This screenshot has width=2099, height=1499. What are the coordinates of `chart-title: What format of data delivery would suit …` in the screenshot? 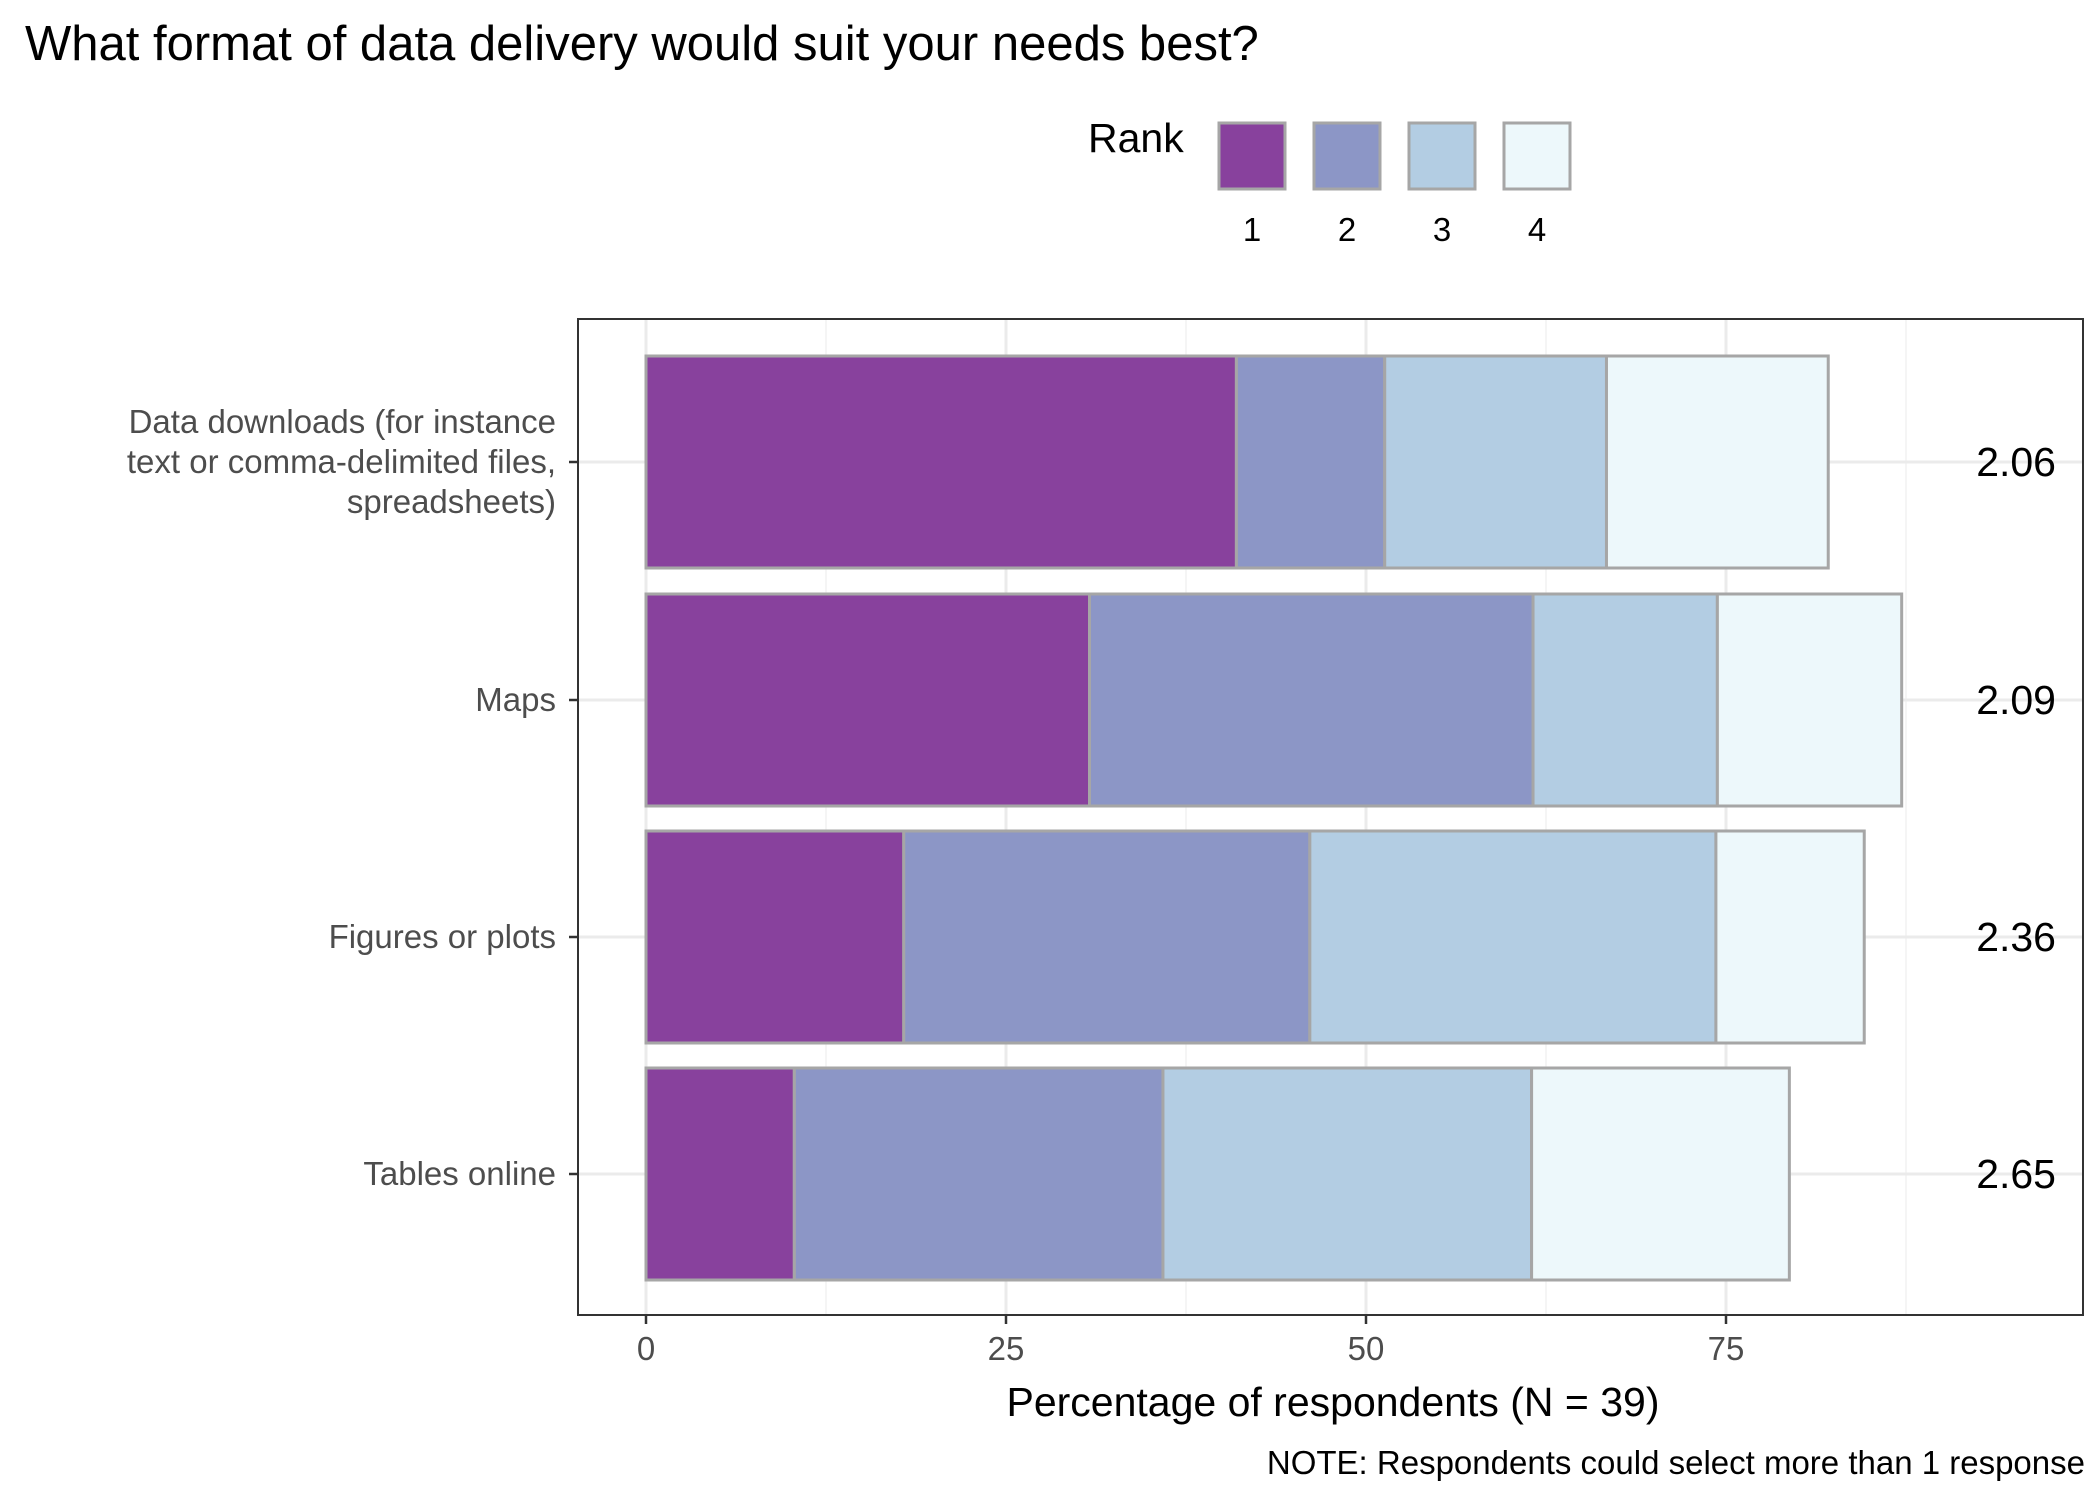 It's located at (642, 44).